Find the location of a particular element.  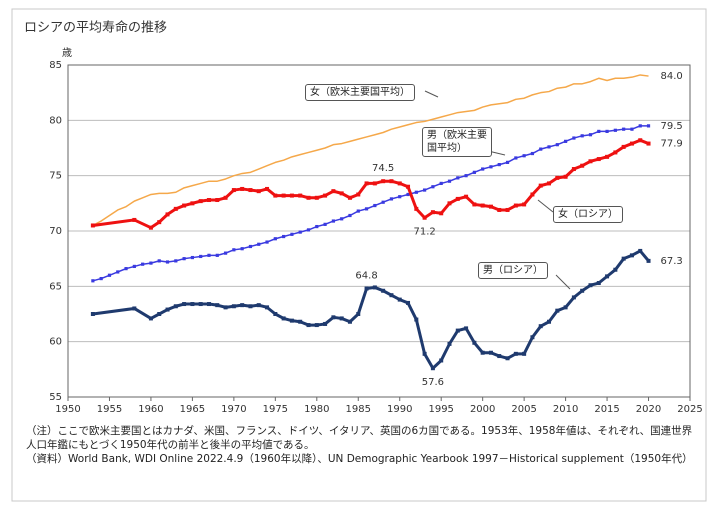

x-tick-label: 2000 is located at coordinates (482, 409).